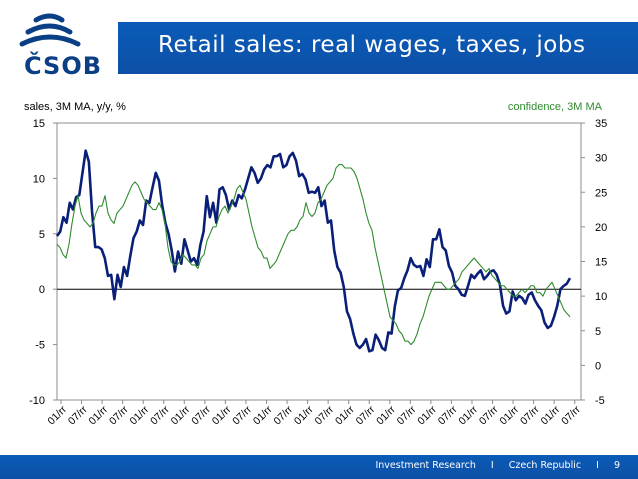 Image resolution: width=638 pixels, height=479 pixels. What do you see at coordinates (601, 263) in the screenshot?
I see `y2-tick-label: 15` at bounding box center [601, 263].